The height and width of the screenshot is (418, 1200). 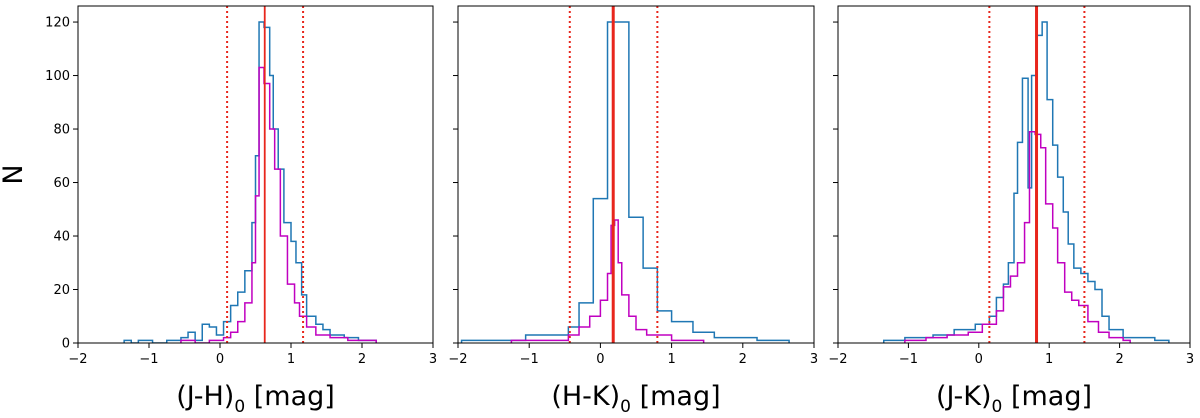 I want to click on histogram-series-magenta-j-h, so click(x=278, y=204).